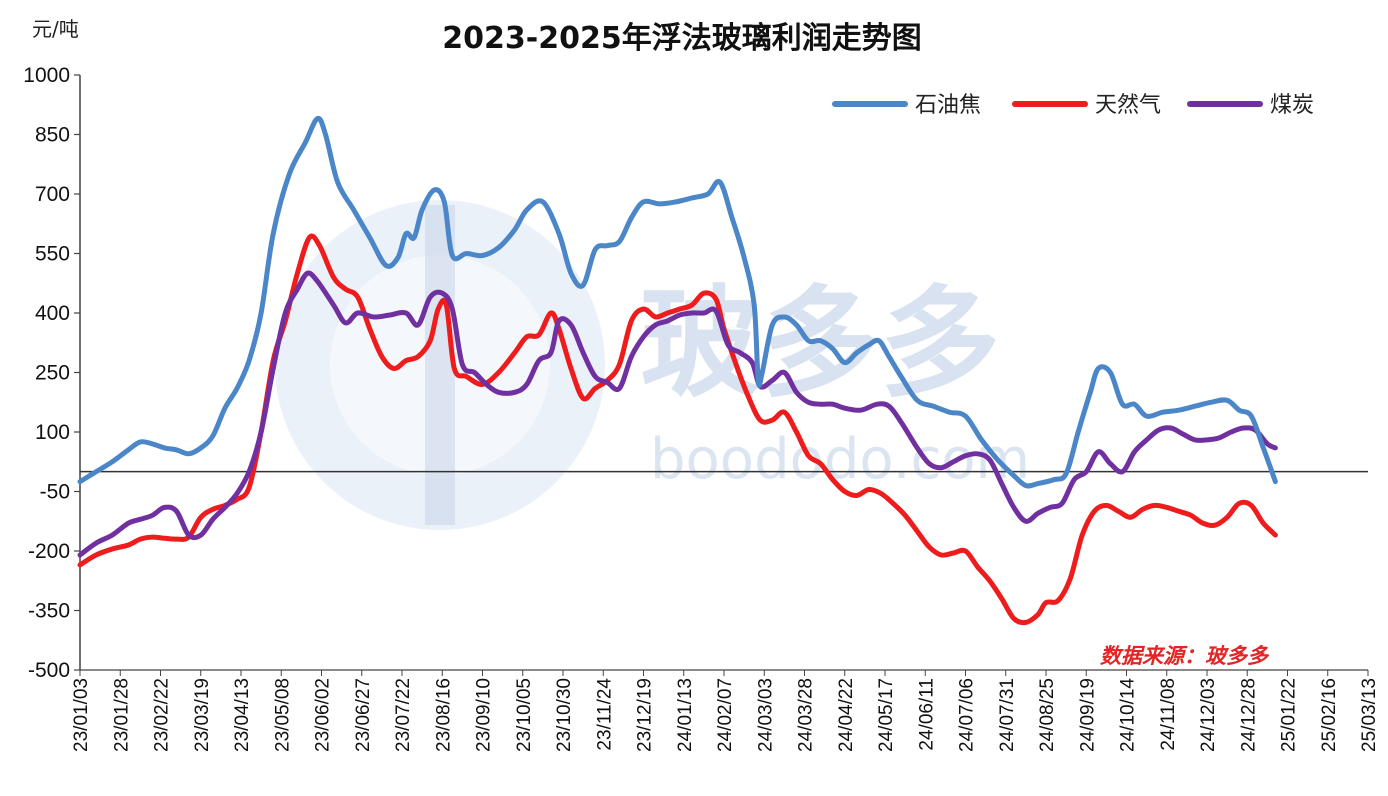 The height and width of the screenshot is (796, 1388). Describe the element at coordinates (443, 715) in the screenshot. I see `x-tick-label: 23/08/16` at that location.